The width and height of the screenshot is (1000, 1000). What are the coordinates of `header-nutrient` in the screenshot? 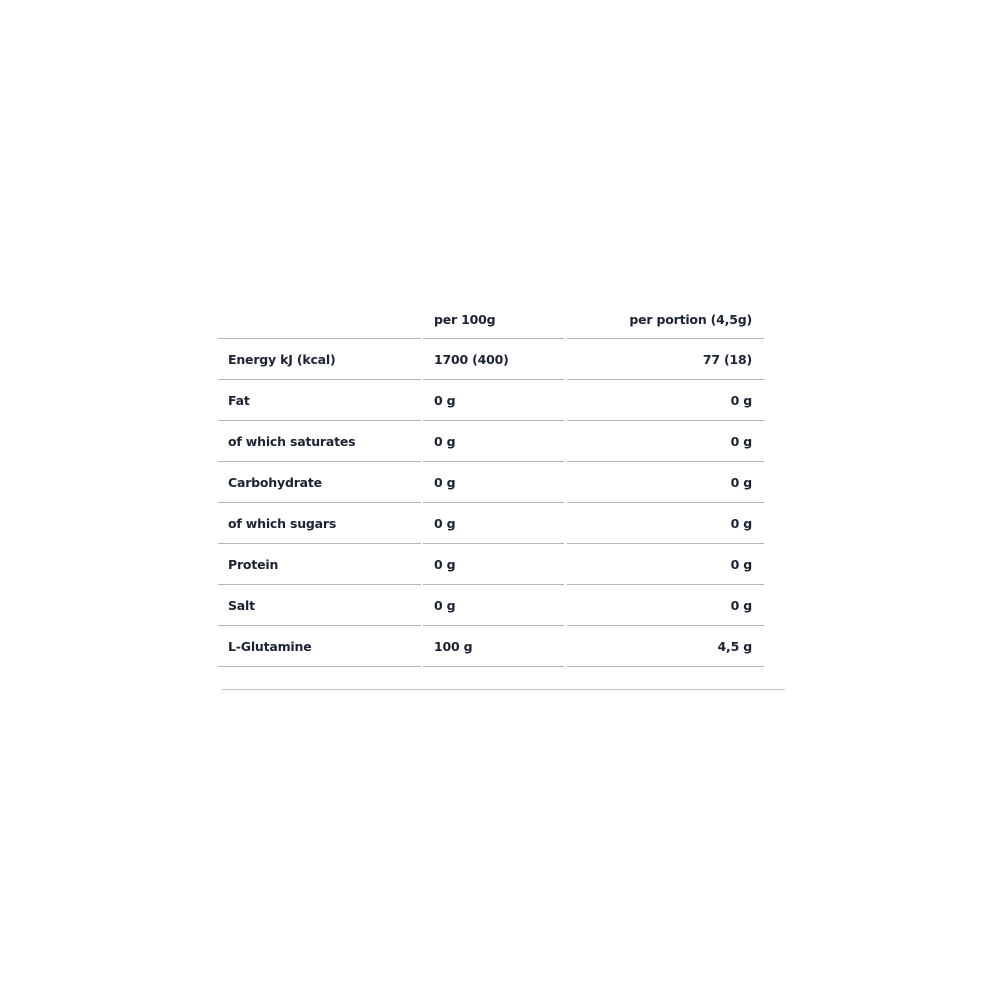 It's located at (319, 319).